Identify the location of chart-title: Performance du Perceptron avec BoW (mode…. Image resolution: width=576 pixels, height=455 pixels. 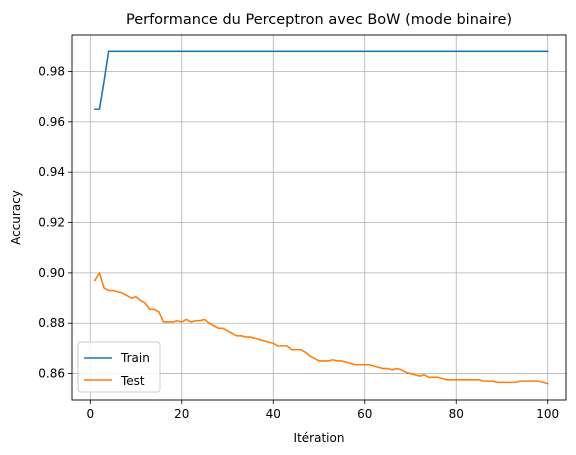
(319, 20).